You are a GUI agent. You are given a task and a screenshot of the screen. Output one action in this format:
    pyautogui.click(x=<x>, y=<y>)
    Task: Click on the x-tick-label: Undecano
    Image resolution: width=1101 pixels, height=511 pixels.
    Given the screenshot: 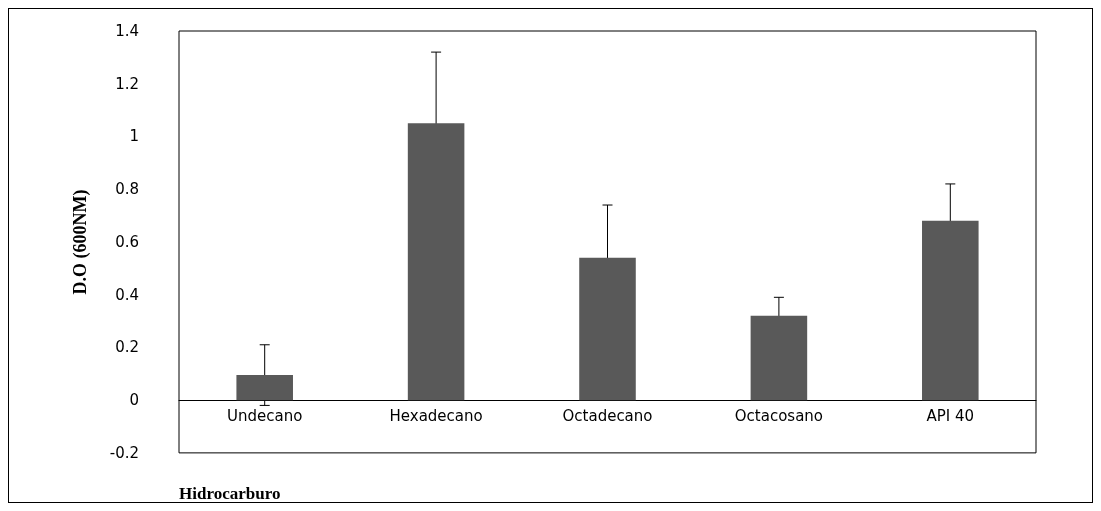 What is the action you would take?
    pyautogui.click(x=265, y=415)
    